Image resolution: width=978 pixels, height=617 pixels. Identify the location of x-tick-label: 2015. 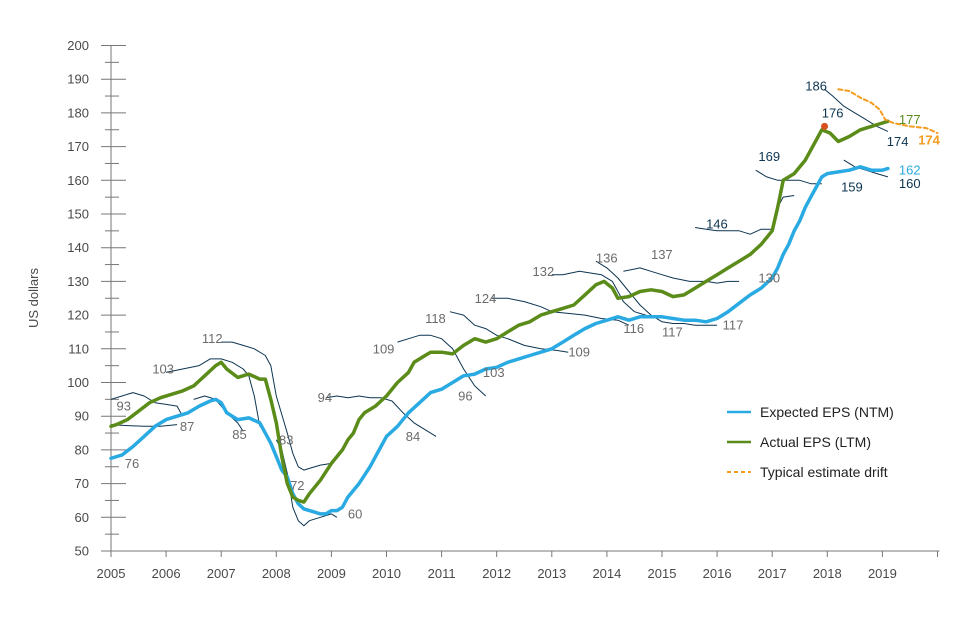
(662, 573).